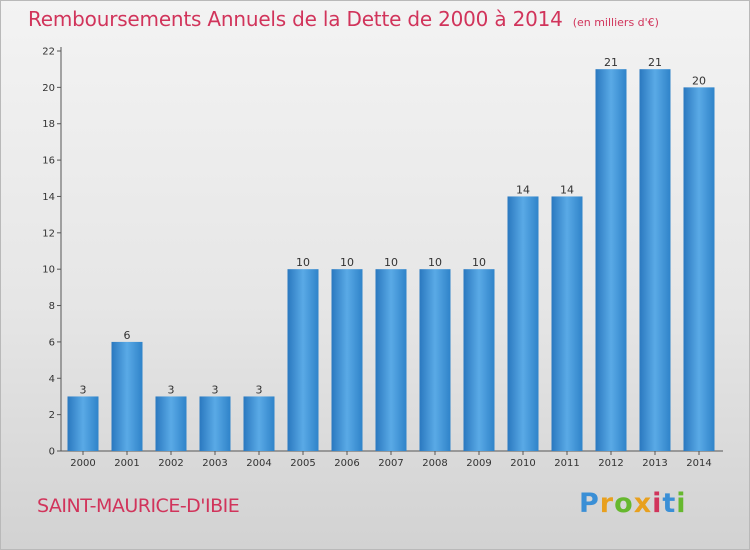  Describe the element at coordinates (654, 463) in the screenshot. I see `x-tick-label: 2013` at that location.